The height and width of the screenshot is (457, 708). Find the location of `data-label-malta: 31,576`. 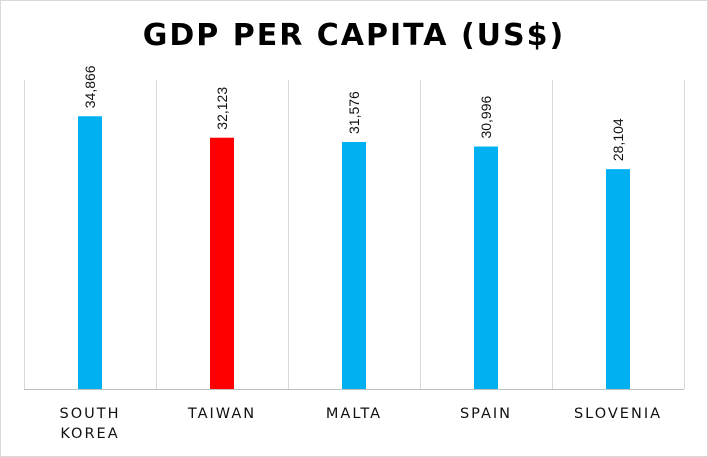

data-label-malta: 31,576 is located at coordinates (354, 112).